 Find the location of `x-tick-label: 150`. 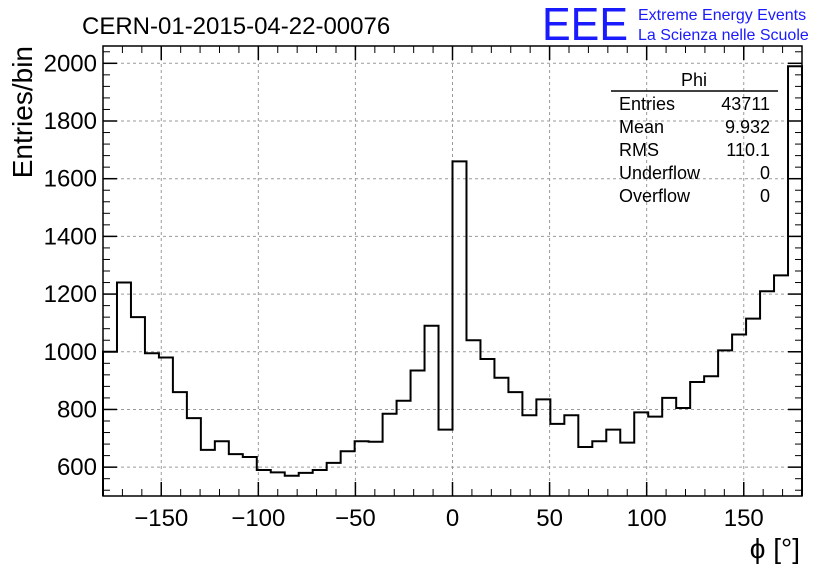

x-tick-label: 150 is located at coordinates (744, 518).